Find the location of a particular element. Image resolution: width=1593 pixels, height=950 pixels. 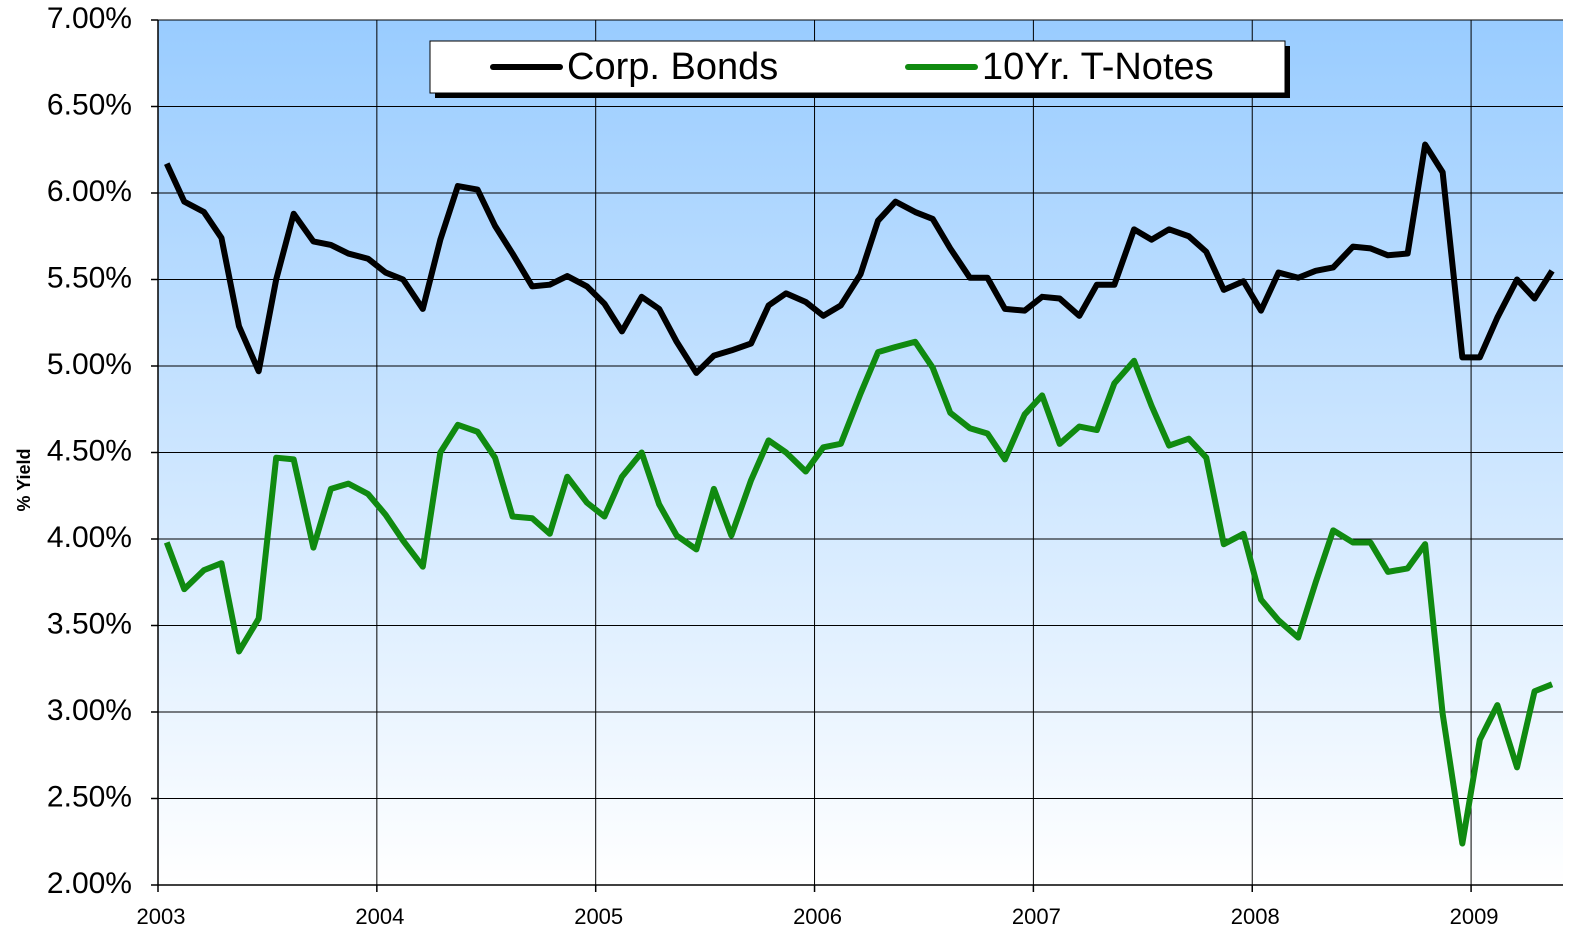

x-tick-label: 2007 is located at coordinates (1036, 916).